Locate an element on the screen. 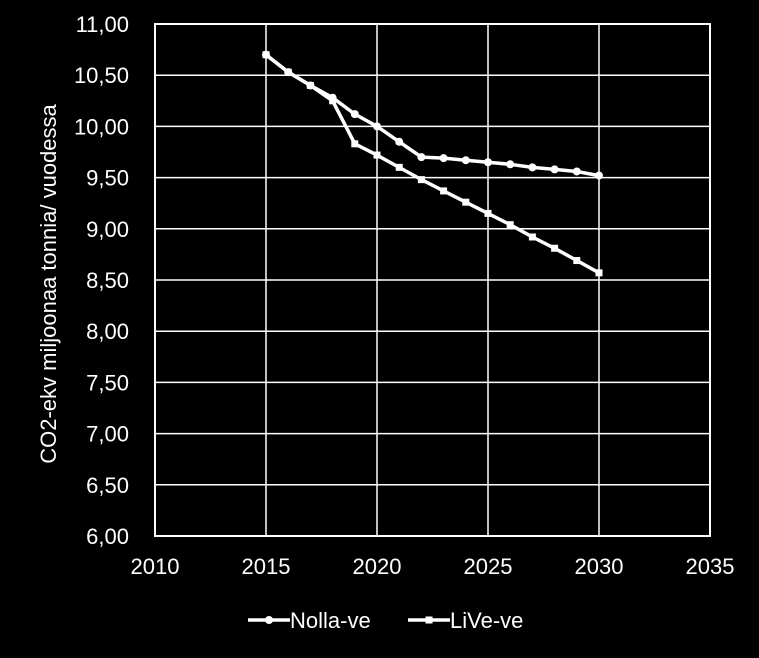 The height and width of the screenshot is (658, 759). legend-item: Nolla-ve is located at coordinates (309, 620).